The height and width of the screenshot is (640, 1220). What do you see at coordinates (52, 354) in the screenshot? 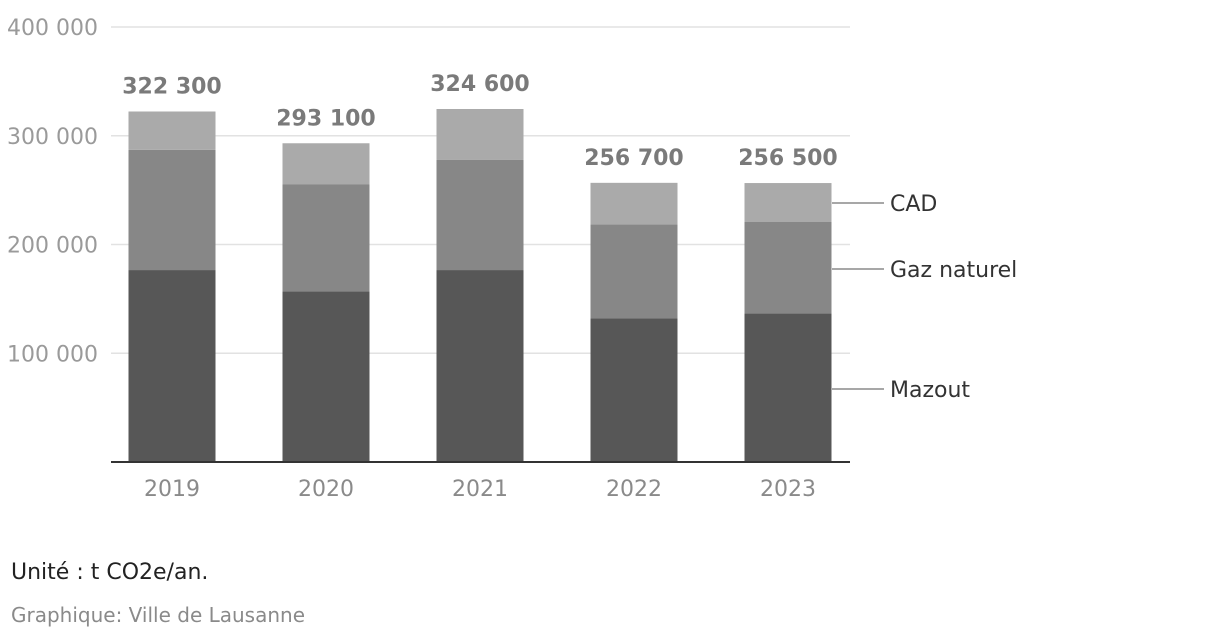
I see `y-tick-label: 100 000` at bounding box center [52, 354].